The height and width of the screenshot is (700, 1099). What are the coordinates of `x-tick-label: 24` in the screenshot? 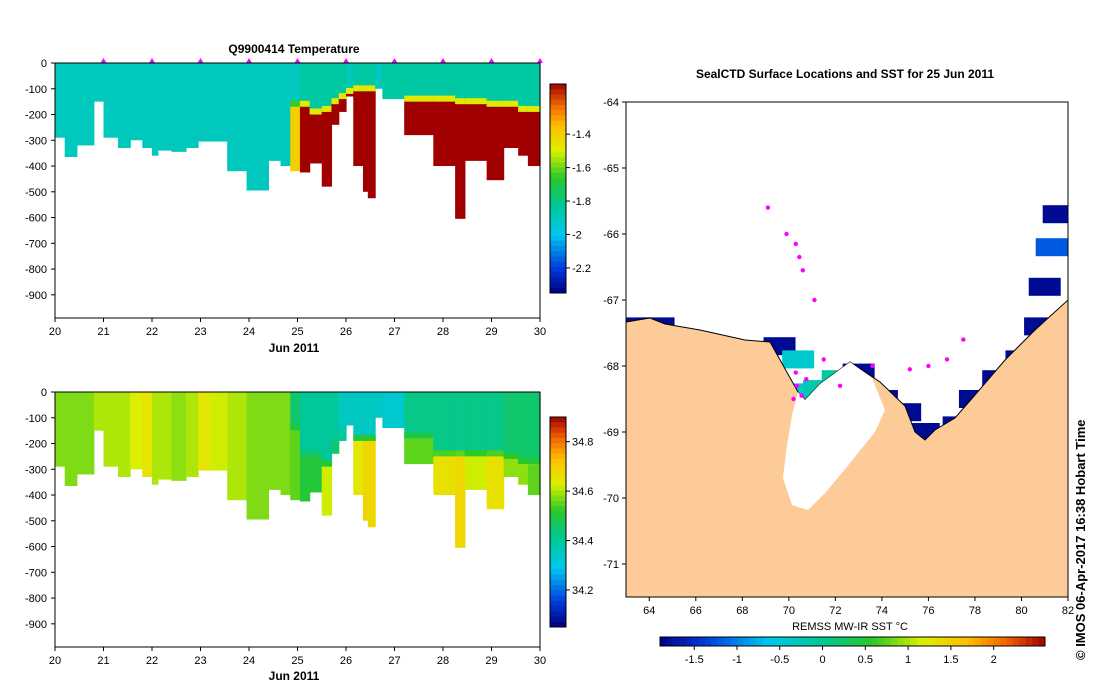 It's located at (249, 661).